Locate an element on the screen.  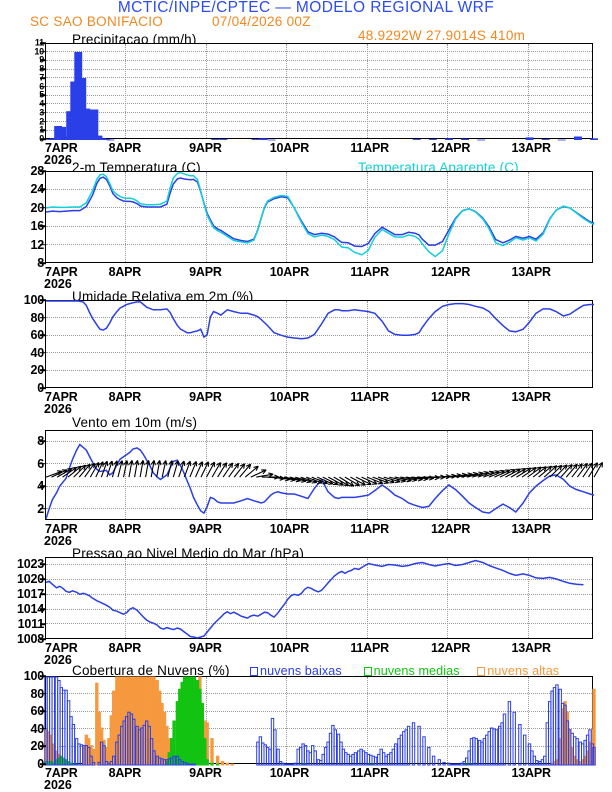
y-axis-wind: 2468 is located at coordinates (22, 475).